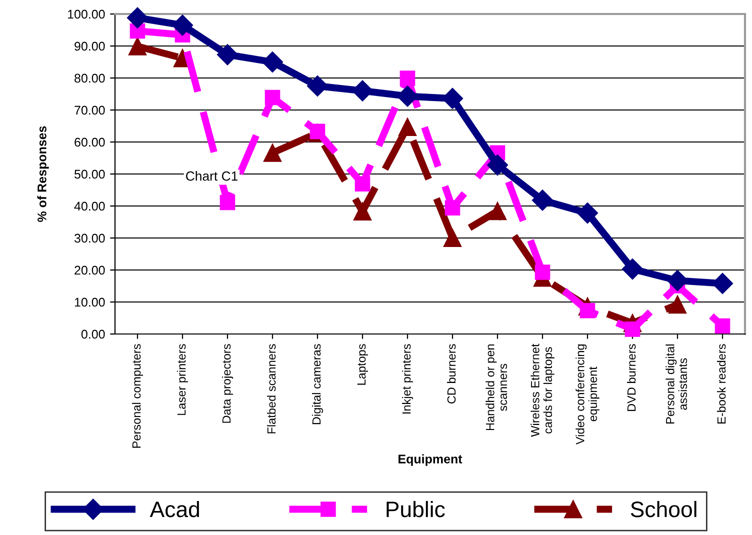 The width and height of the screenshot is (752, 535). Describe the element at coordinates (212, 176) in the screenshot. I see `annotation: Chart C1` at that location.